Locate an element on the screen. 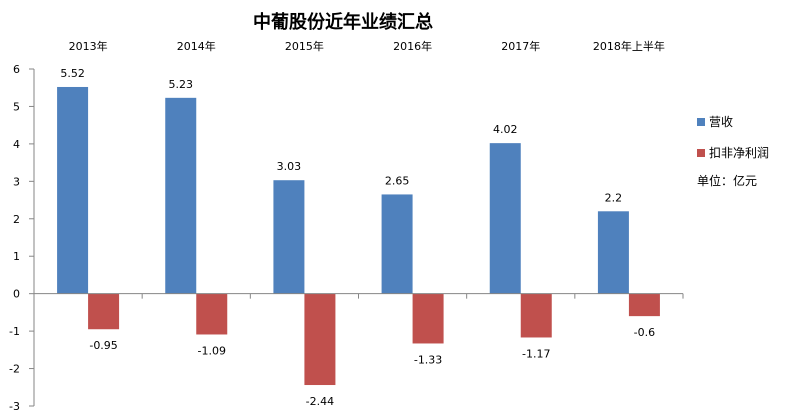 The width and height of the screenshot is (790, 413). y-tick-label: -3 is located at coordinates (14, 406).